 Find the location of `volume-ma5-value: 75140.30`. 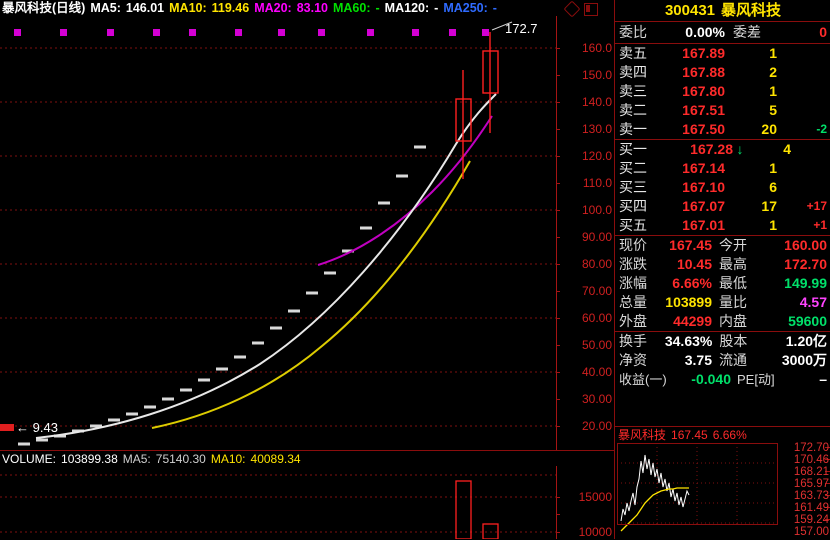

volume-ma5-value: 75140.30 is located at coordinates (180, 459).